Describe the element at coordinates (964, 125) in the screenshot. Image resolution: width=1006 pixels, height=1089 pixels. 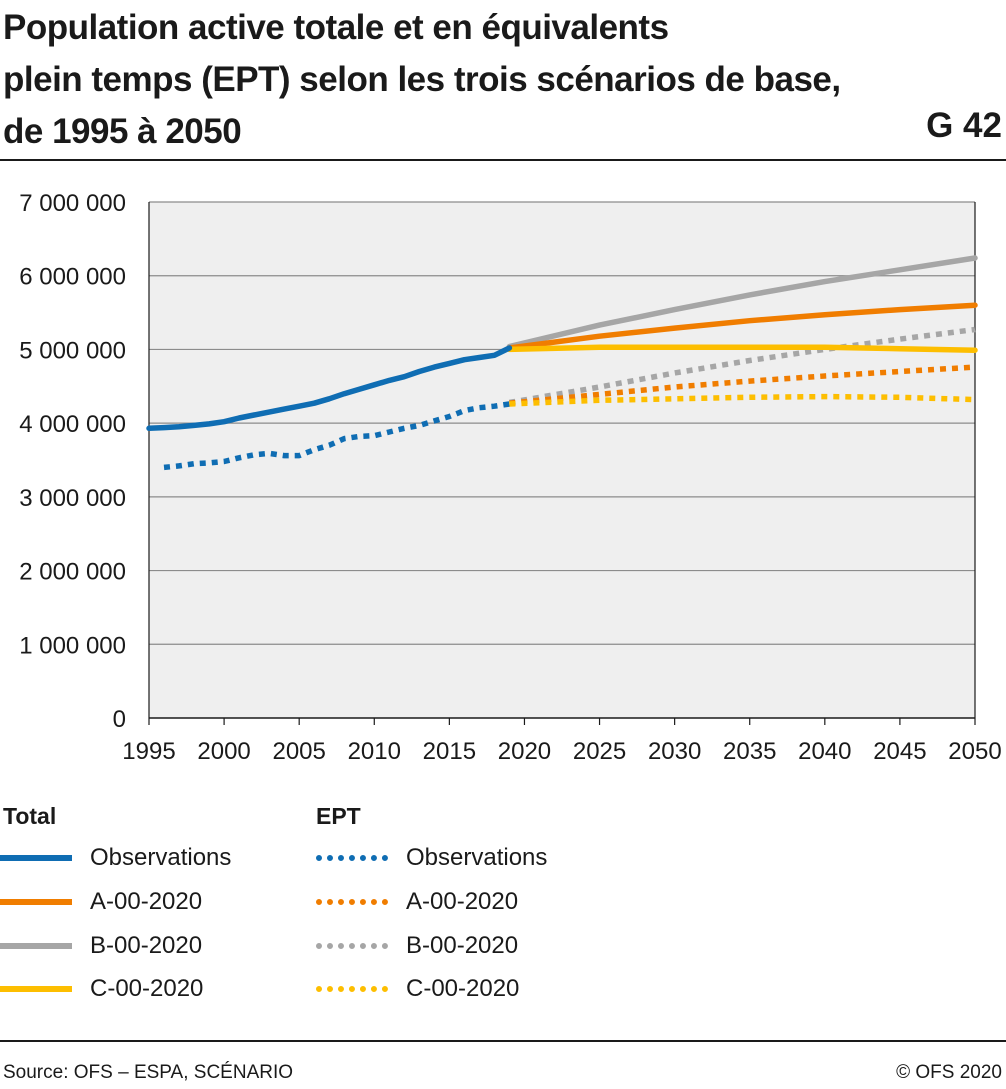
I see `chart-code: G 42` at that location.